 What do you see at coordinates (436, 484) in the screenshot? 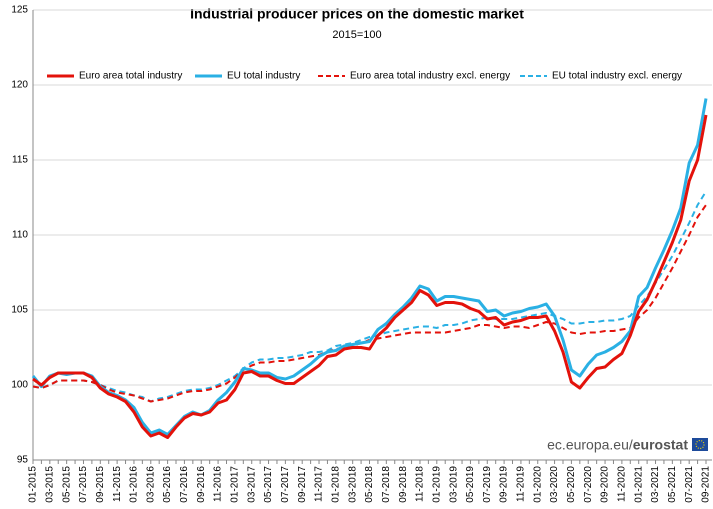
I see `x-tick-label: 01-2019` at bounding box center [436, 484].